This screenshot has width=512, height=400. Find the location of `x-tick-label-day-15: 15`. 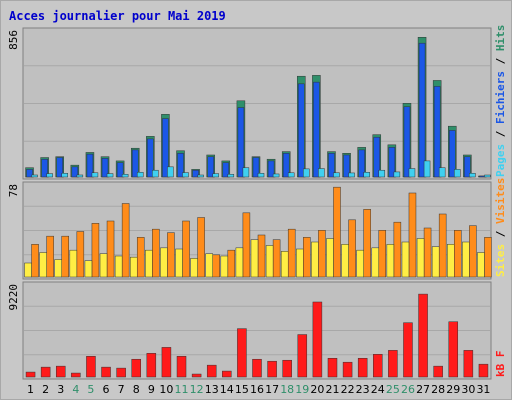

x-tick-label-day-15: 15 is located at coordinates (242, 389).